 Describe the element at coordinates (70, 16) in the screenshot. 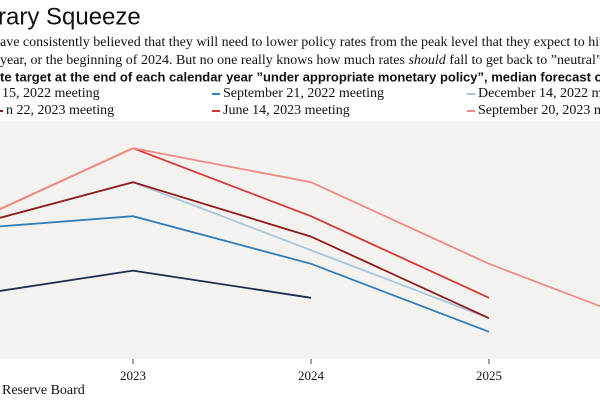

I see `chart-title: rary Squeeze` at that location.